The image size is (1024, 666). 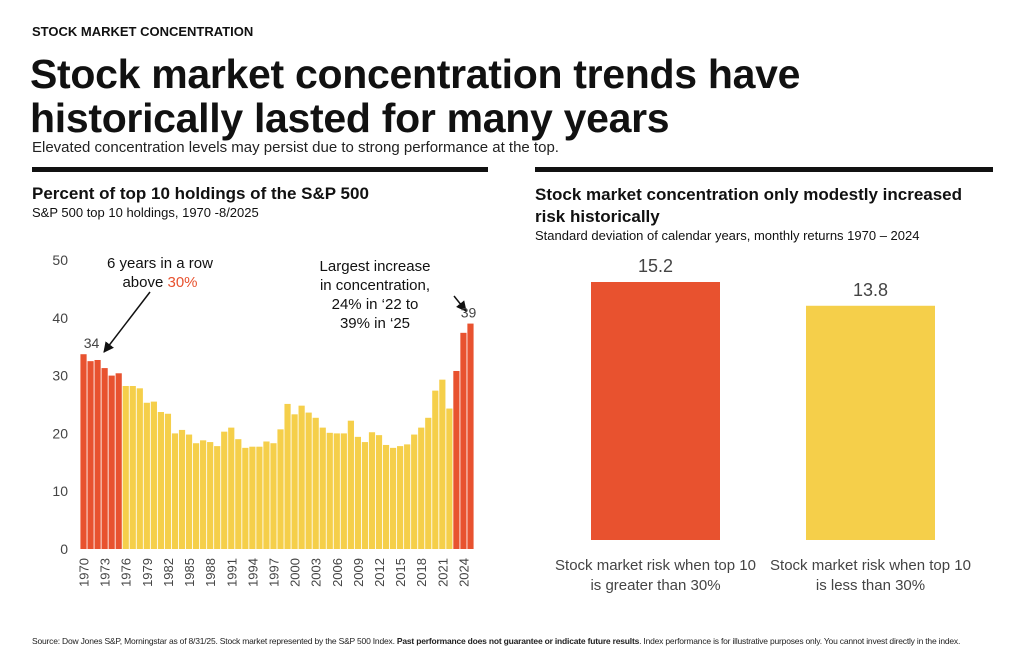 I want to click on x-tick-label: 1970, so click(x=84, y=572).